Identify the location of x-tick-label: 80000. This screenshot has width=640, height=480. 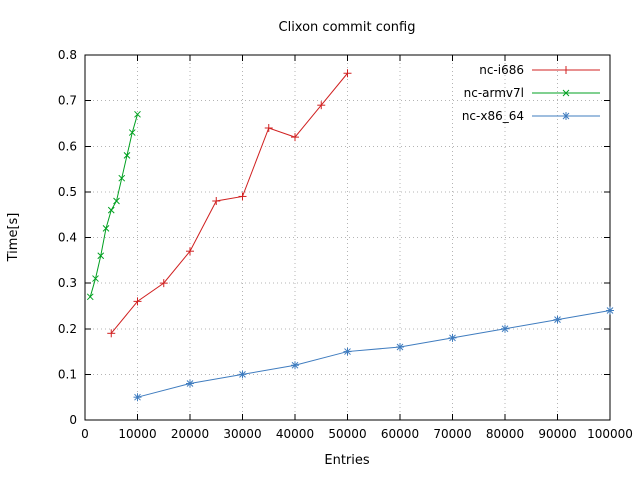
(505, 434).